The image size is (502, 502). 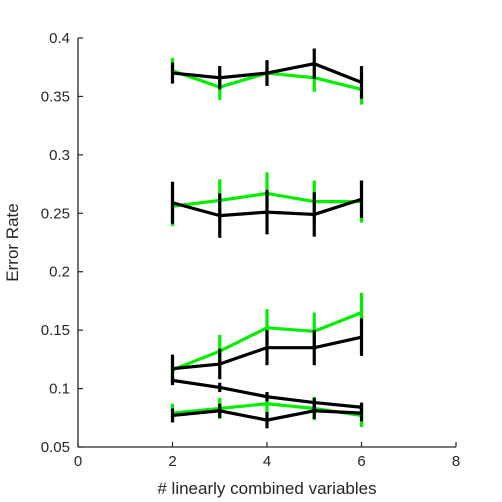 I want to click on y-tick-label: 0.4, so click(x=59, y=38).